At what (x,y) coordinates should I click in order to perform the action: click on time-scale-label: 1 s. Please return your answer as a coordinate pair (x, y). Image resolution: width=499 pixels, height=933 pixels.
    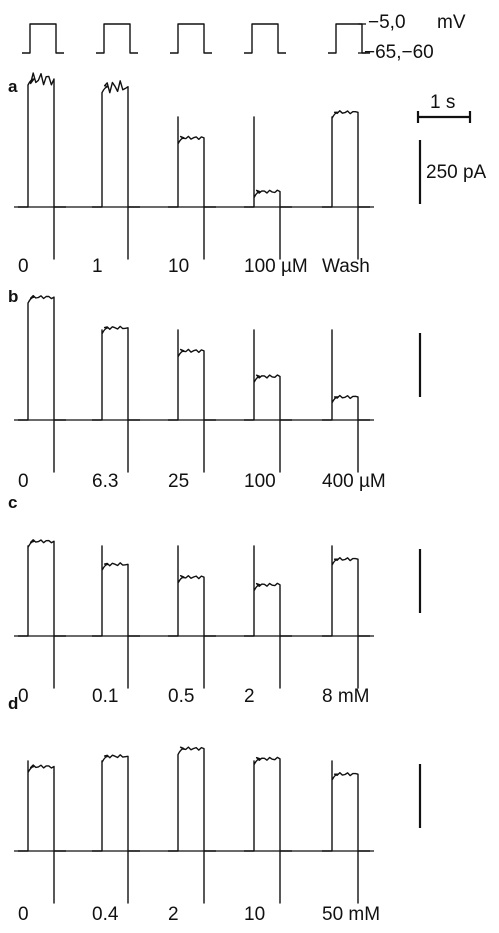
    Looking at the image, I should click on (442, 102).